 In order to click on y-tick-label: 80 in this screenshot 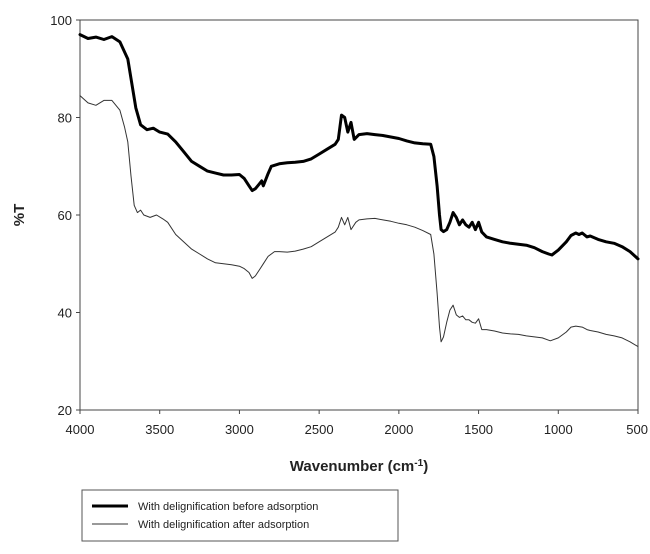, I will do `click(65, 118)`.